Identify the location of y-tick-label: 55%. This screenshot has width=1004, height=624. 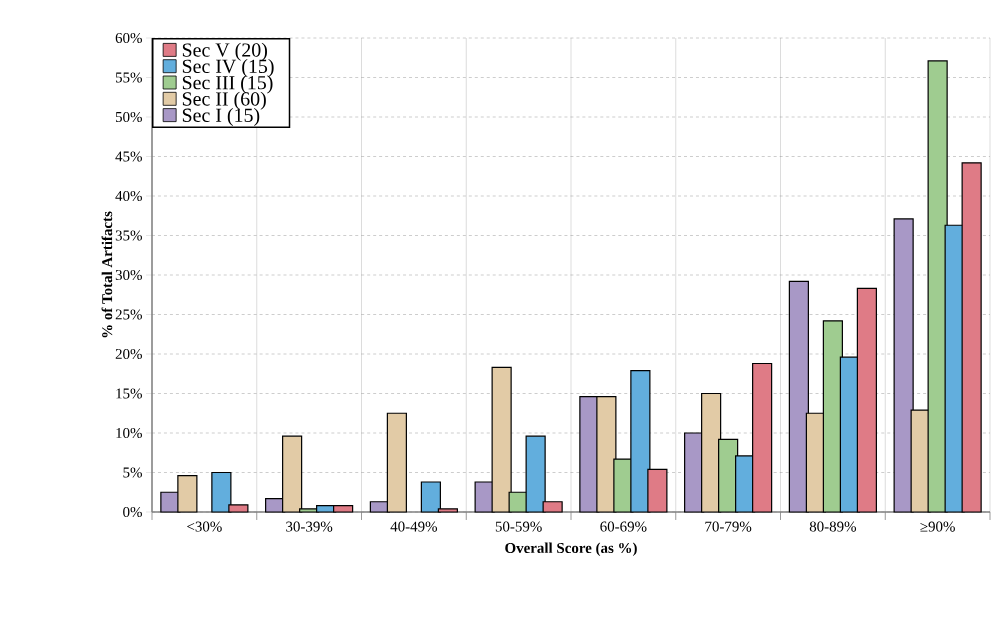
(128, 77).